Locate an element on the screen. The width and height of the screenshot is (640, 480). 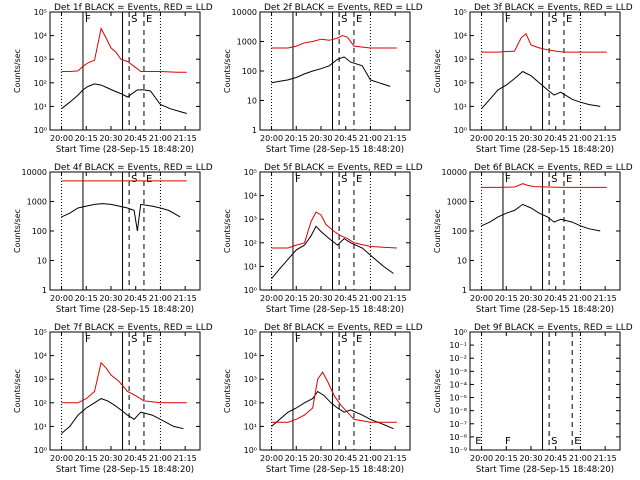
panel-title: Det 2f BLACK = Events, RED = LLD is located at coordinates (343, 8).